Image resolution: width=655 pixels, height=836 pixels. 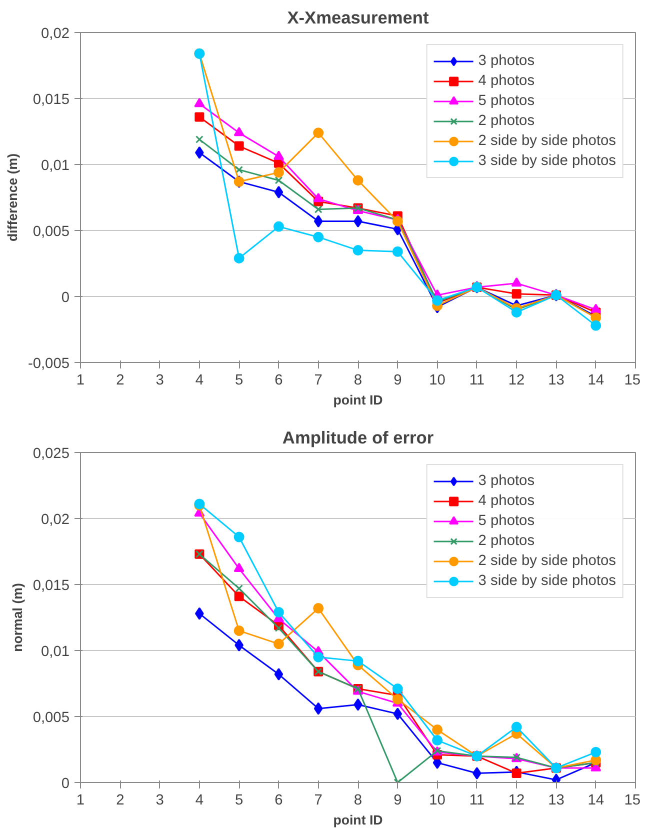 What do you see at coordinates (51, 454) in the screenshot?
I see `y-tick-label: 0,025` at bounding box center [51, 454].